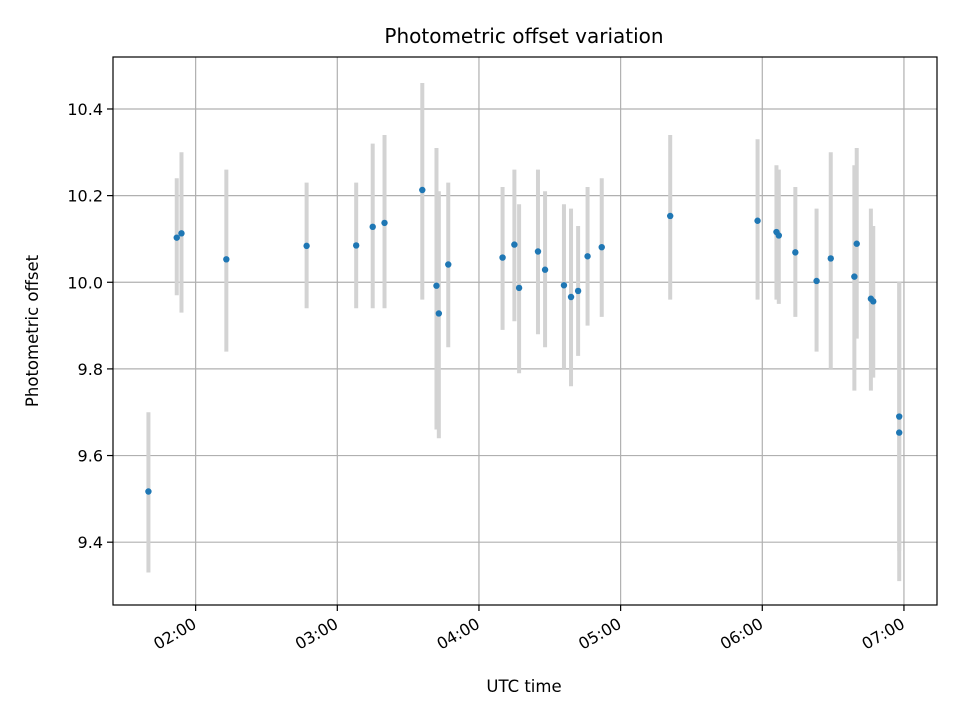  I want to click on y-tick-label: 10.0, so click(85, 282).